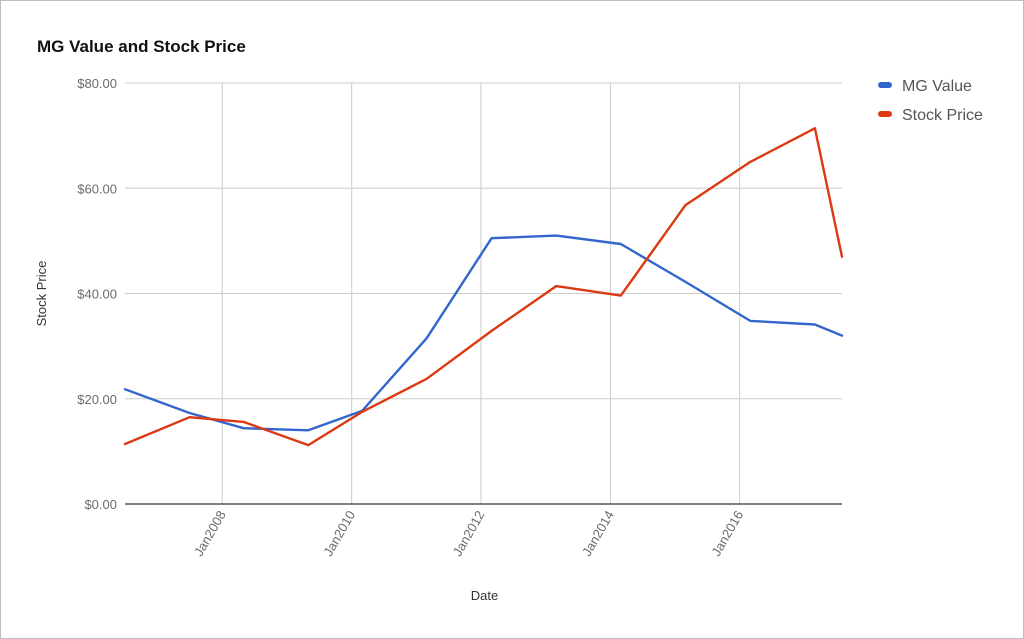 The height and width of the screenshot is (639, 1024). I want to click on x-tick-label: Jan2016, so click(727, 533).